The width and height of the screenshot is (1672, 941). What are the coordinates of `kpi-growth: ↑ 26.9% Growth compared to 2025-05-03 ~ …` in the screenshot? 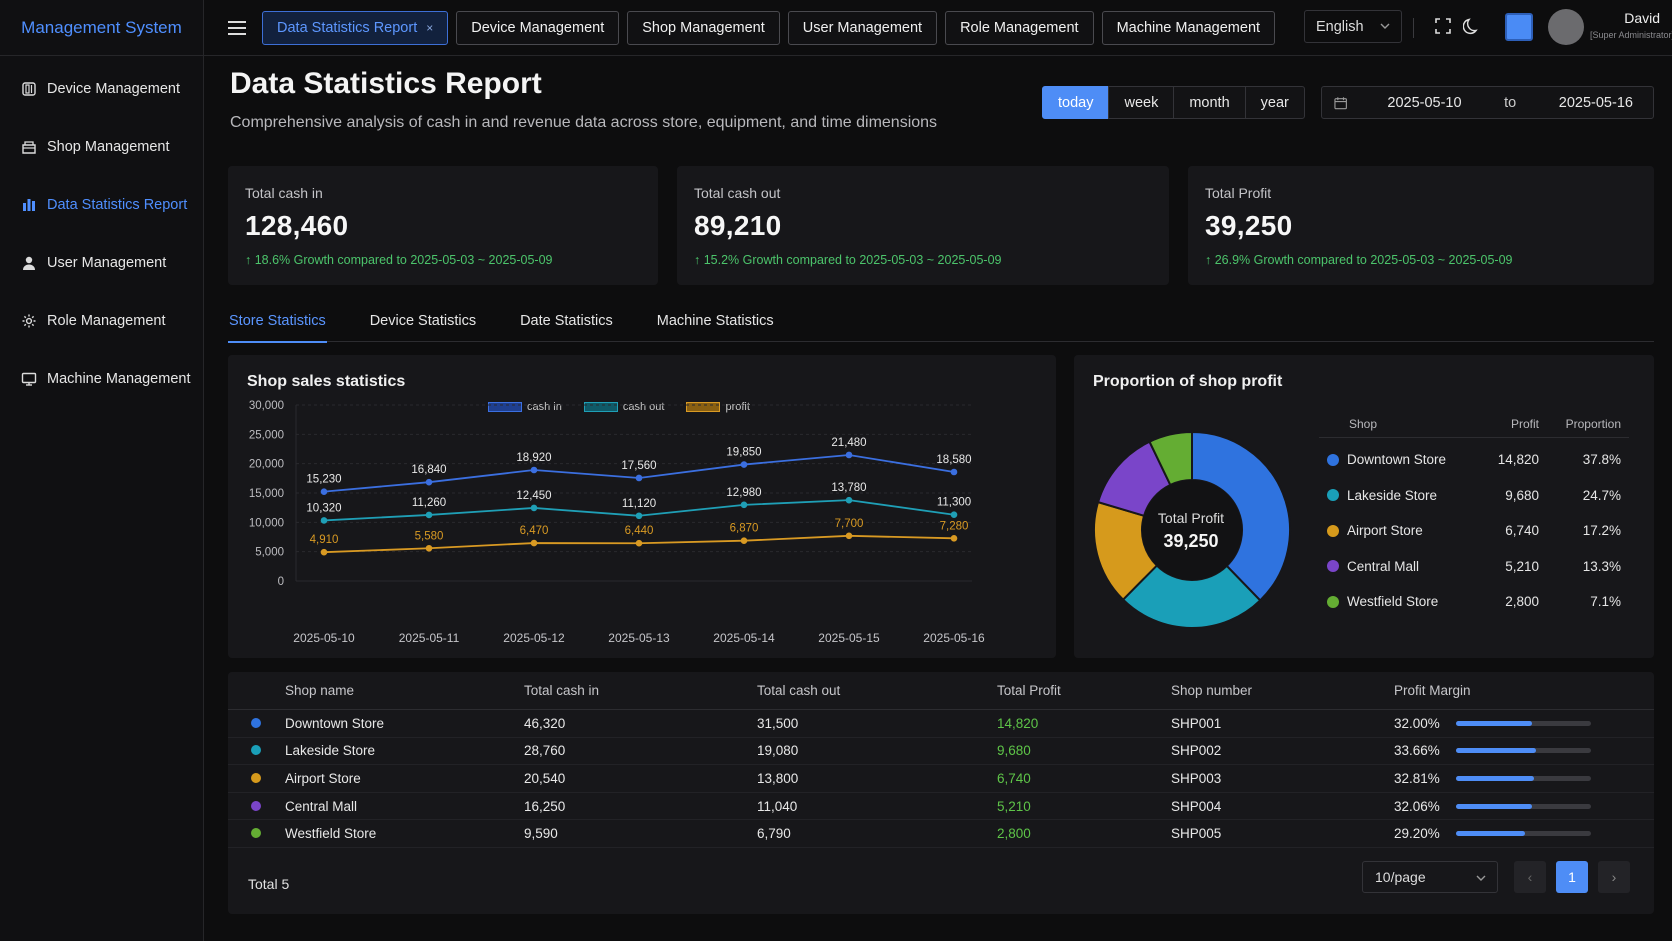 It's located at (1359, 260).